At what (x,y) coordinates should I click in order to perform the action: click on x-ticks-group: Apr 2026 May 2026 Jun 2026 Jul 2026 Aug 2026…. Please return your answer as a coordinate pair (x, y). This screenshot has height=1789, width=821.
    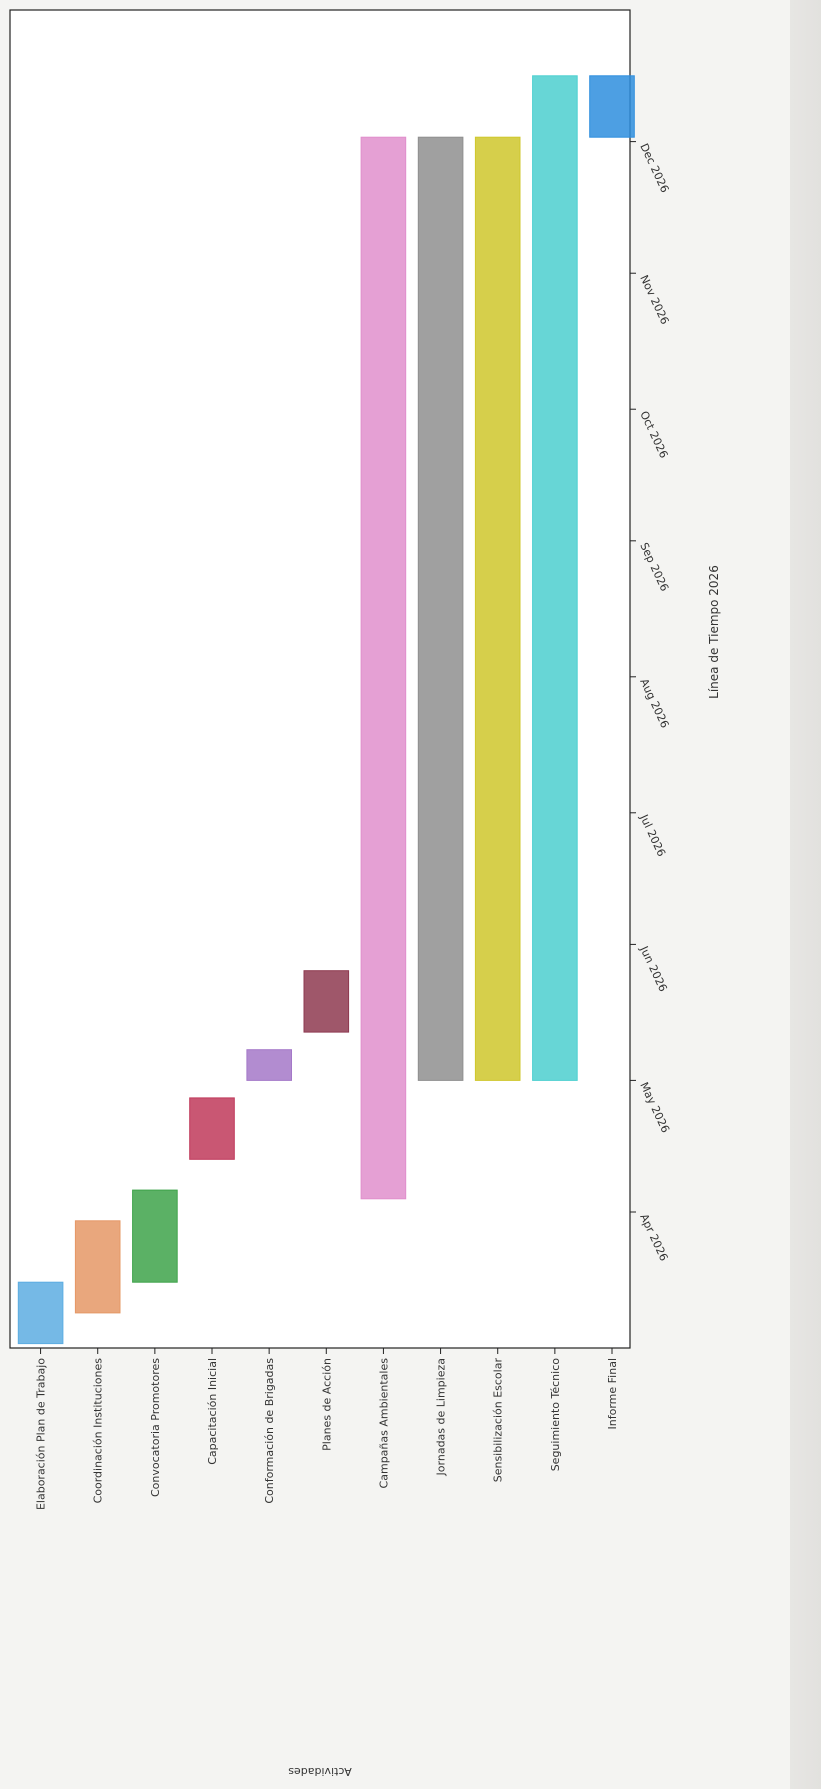
    Looking at the image, I should click on (651, 702).